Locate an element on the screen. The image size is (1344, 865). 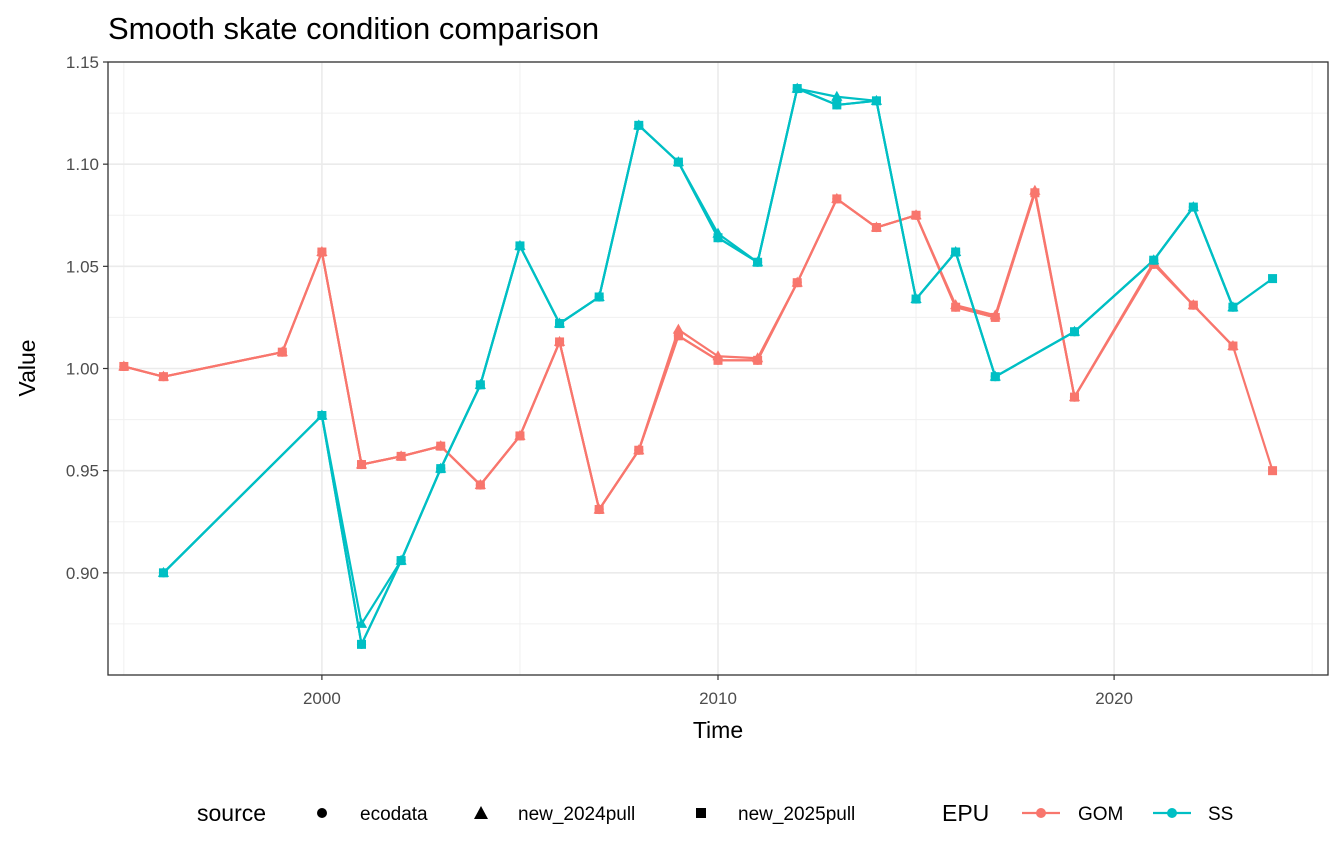
legend-triangle-marker is located at coordinates (481, 812).